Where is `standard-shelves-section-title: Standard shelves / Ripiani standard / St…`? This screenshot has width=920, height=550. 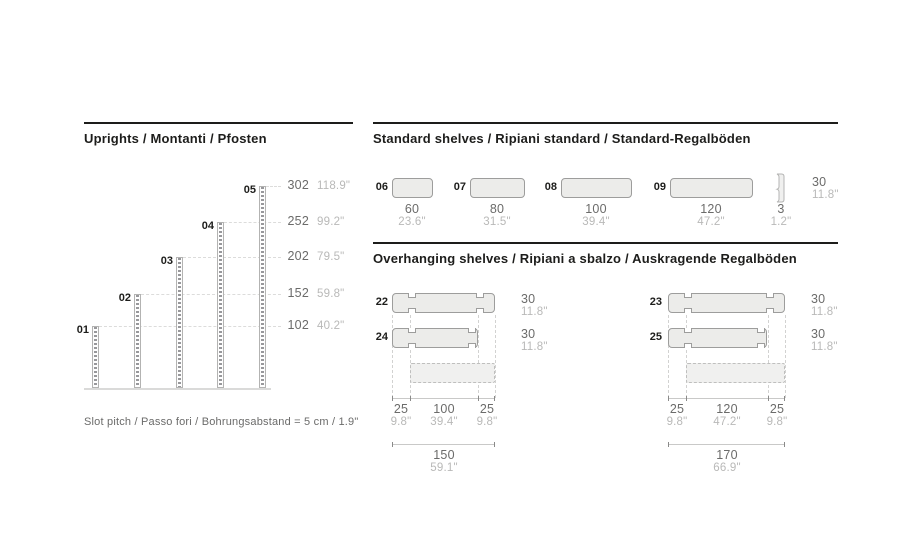
standard-shelves-section-title: Standard shelves / Ripiani standard / St… is located at coordinates (562, 138).